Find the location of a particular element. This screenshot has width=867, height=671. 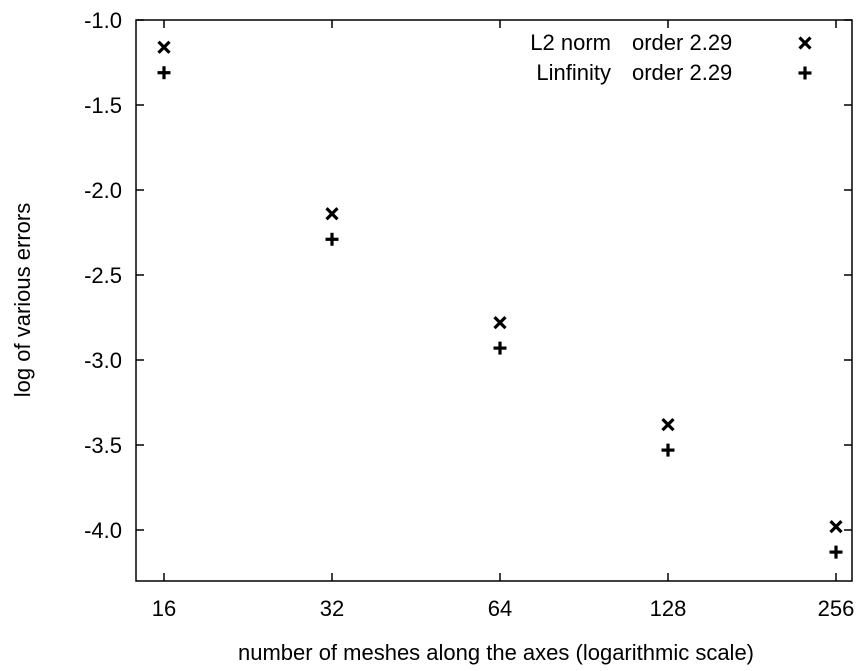

y-axis-title: log of various errors is located at coordinates (22, 300).